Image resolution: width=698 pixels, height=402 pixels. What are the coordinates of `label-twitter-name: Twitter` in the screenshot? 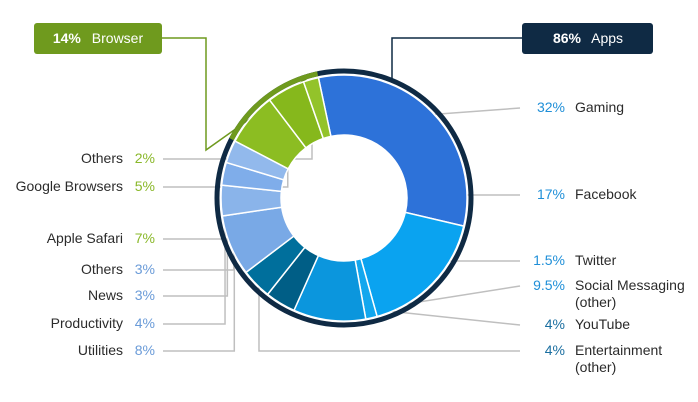 It's located at (596, 260).